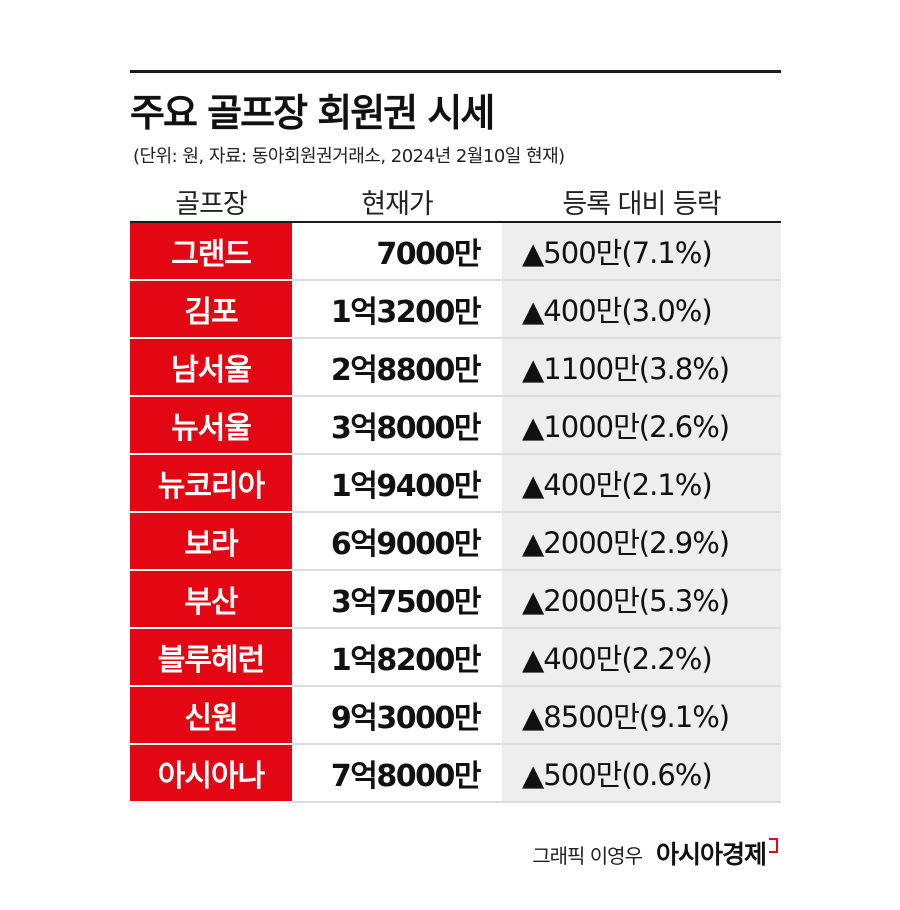 The height and width of the screenshot is (910, 900). Describe the element at coordinates (211, 541) in the screenshot. I see `cell-course-name: 보라` at that location.